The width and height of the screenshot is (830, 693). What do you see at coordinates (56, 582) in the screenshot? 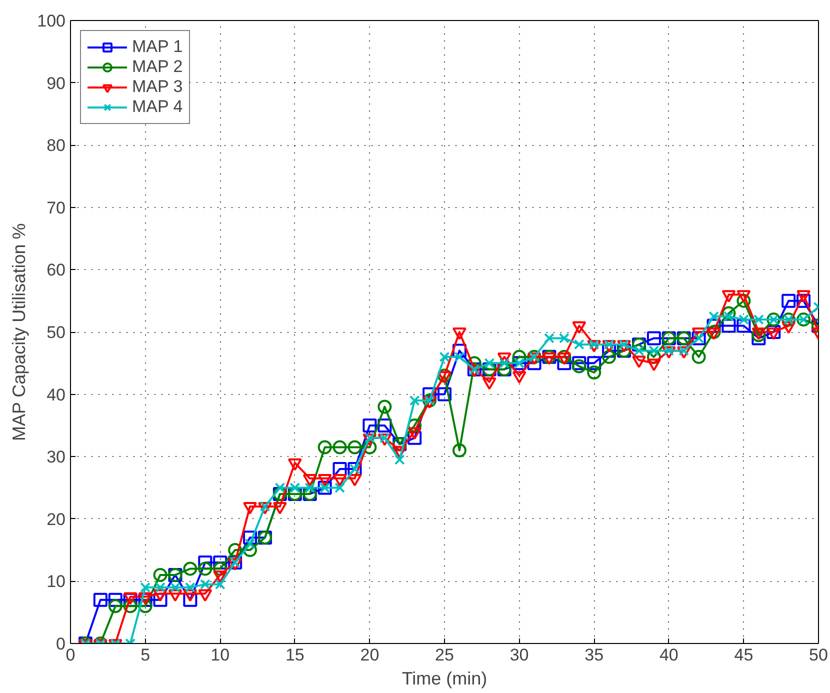
I see `y-tick-label: 10` at bounding box center [56, 582].